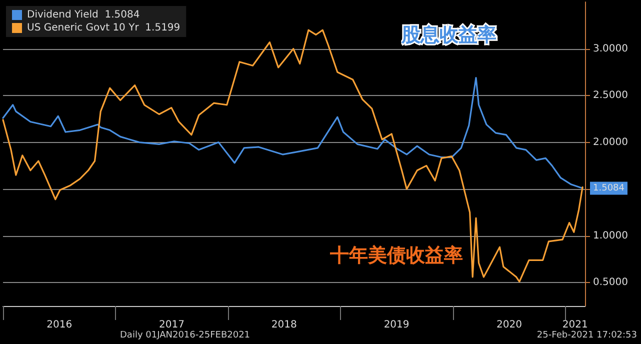 Image resolution: width=641 pixels, height=344 pixels. I want to click on x-tick-label: 2018, so click(284, 325).